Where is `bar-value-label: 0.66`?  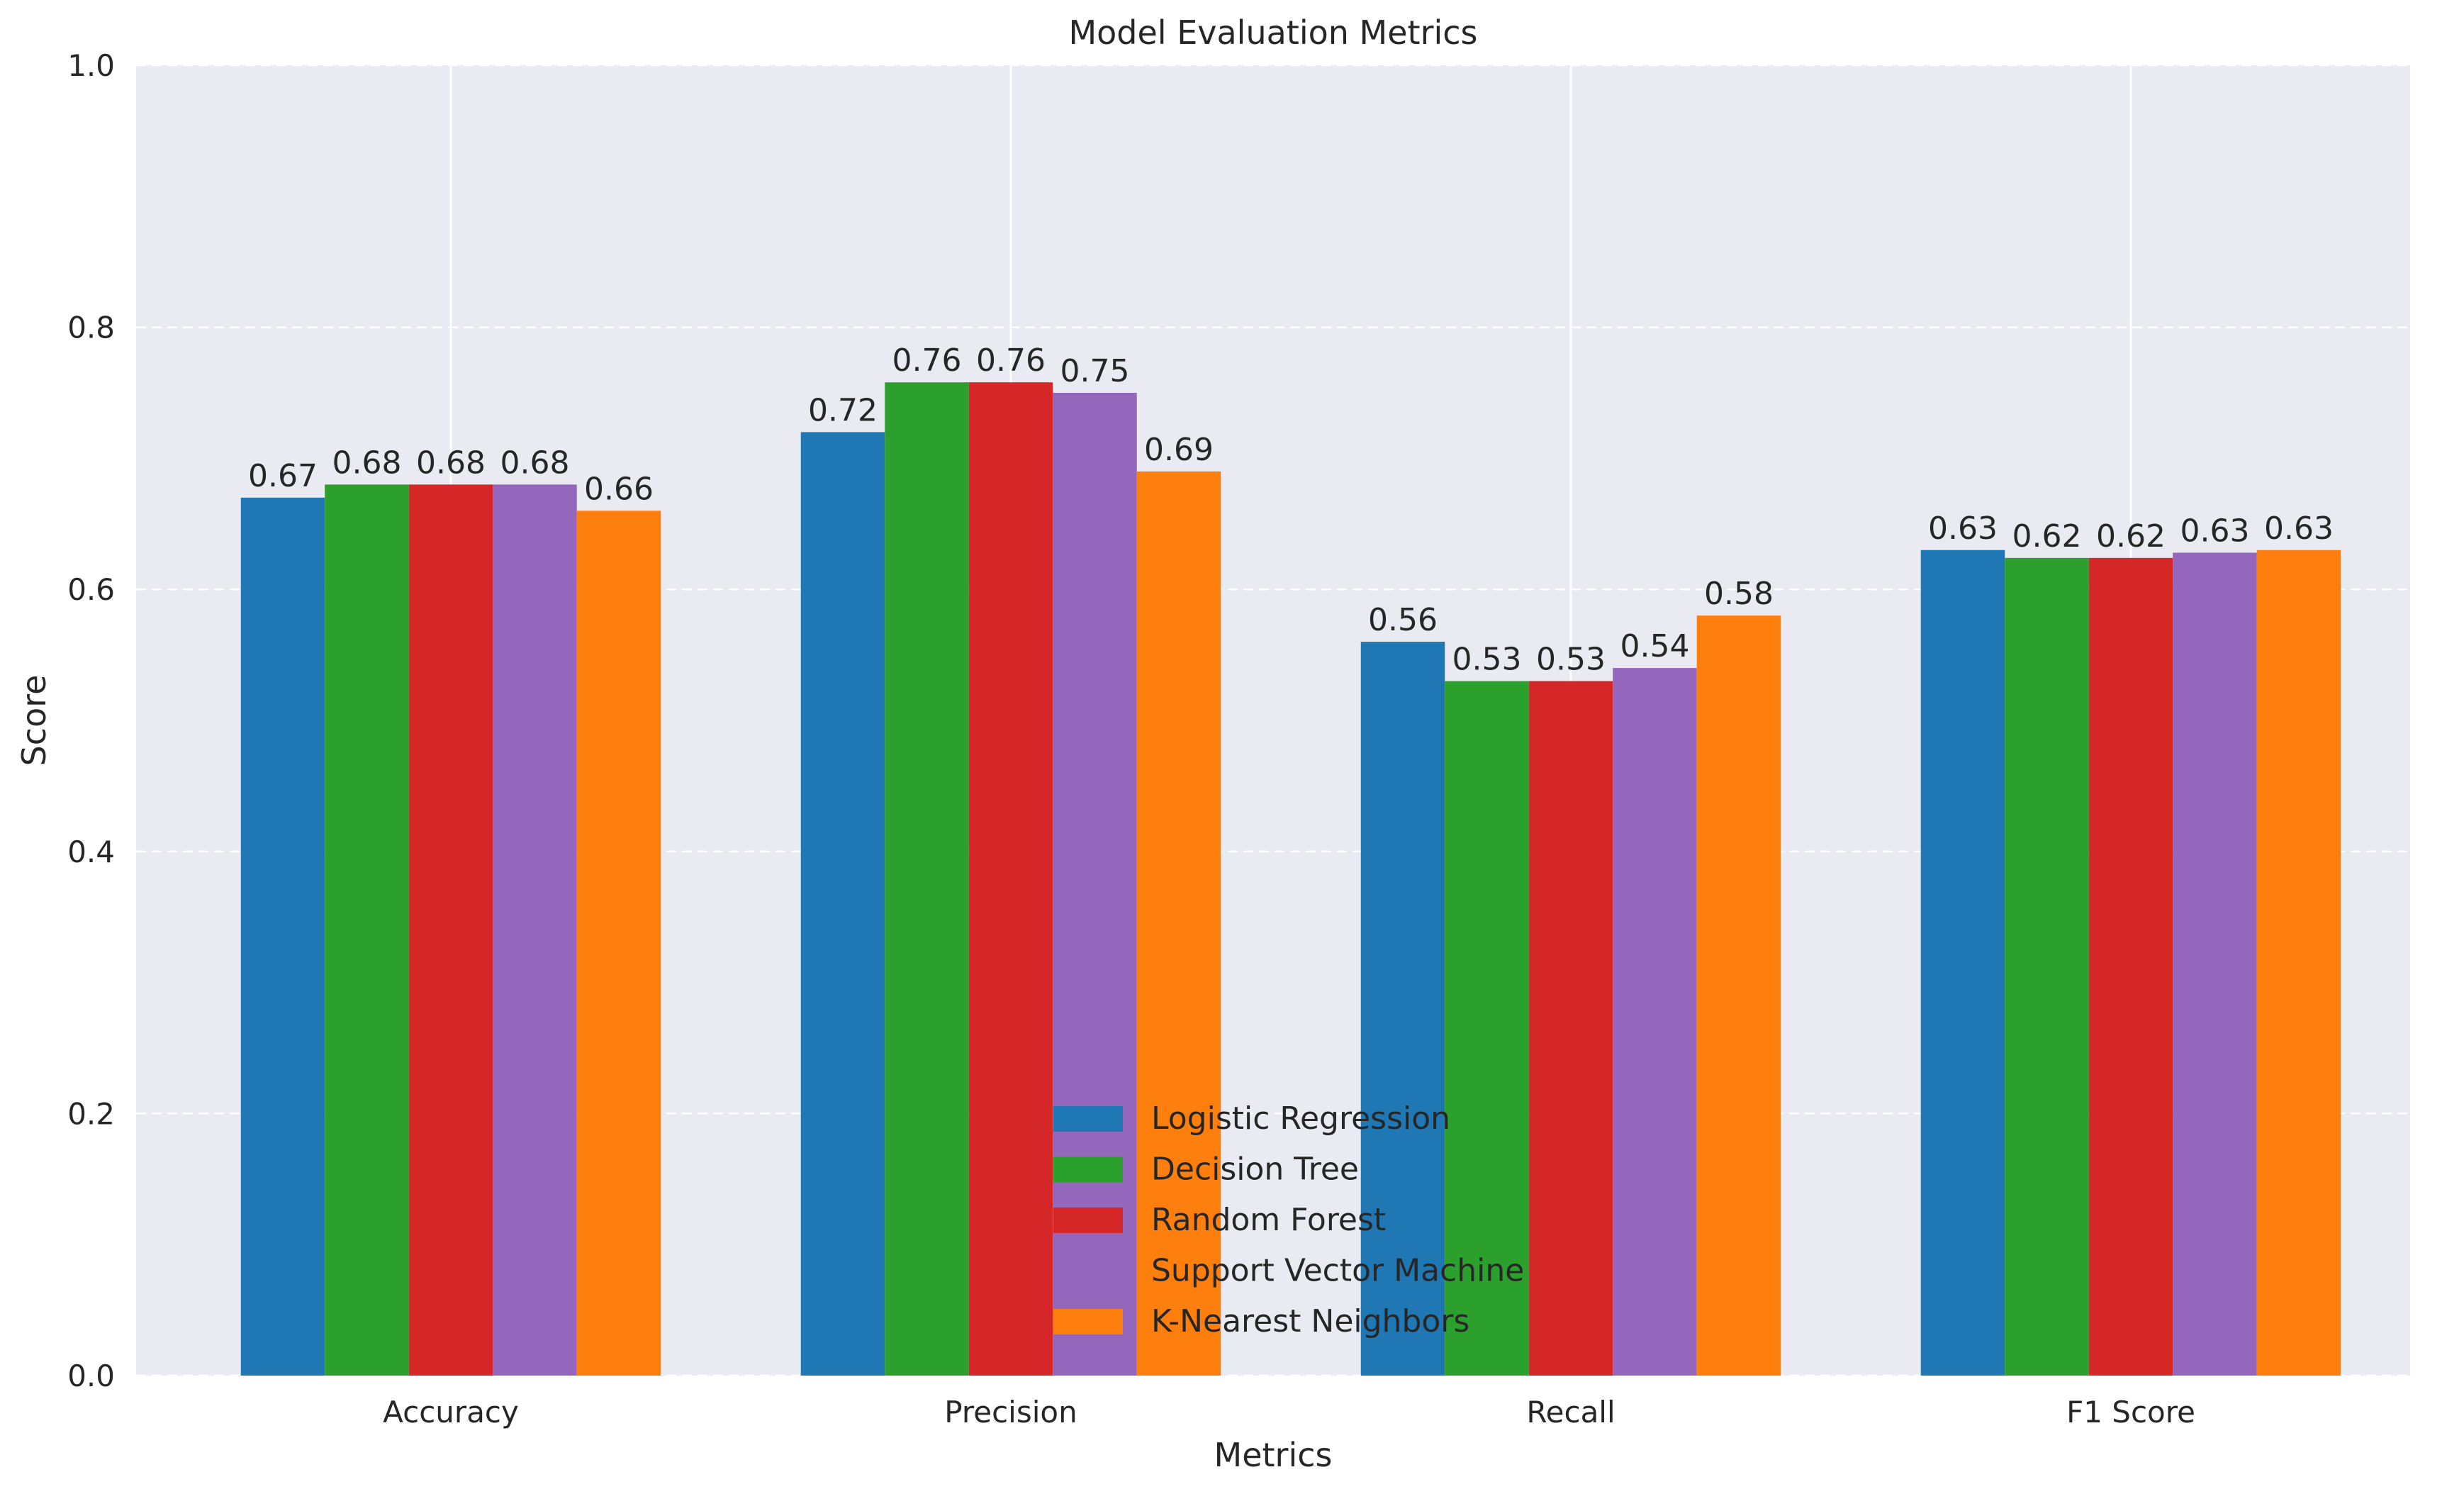
bar-value-label: 0.66 is located at coordinates (619, 489).